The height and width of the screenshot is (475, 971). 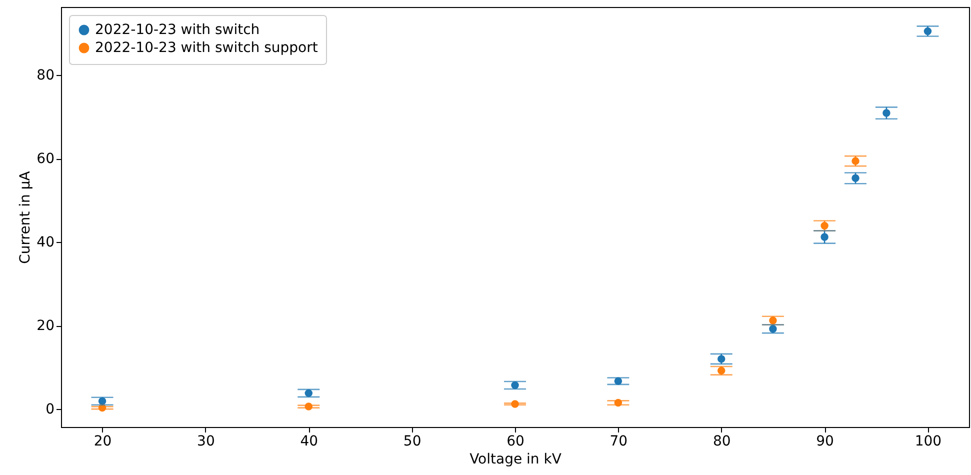 I want to click on x-tick-label: 100, so click(x=928, y=442).